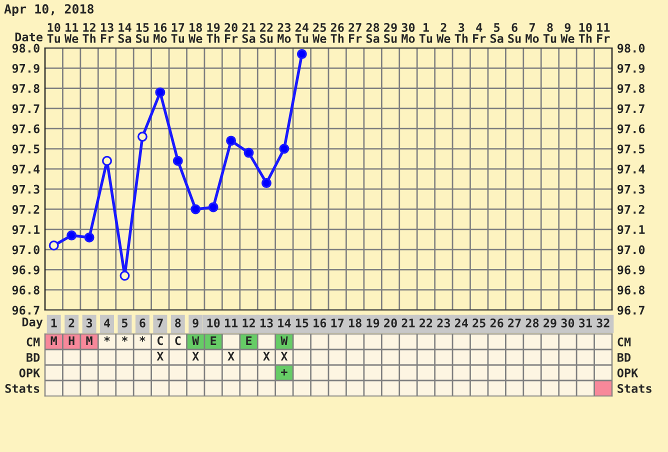  What do you see at coordinates (266, 323) in the screenshot?
I see `x-tick-label: 13` at bounding box center [266, 323].